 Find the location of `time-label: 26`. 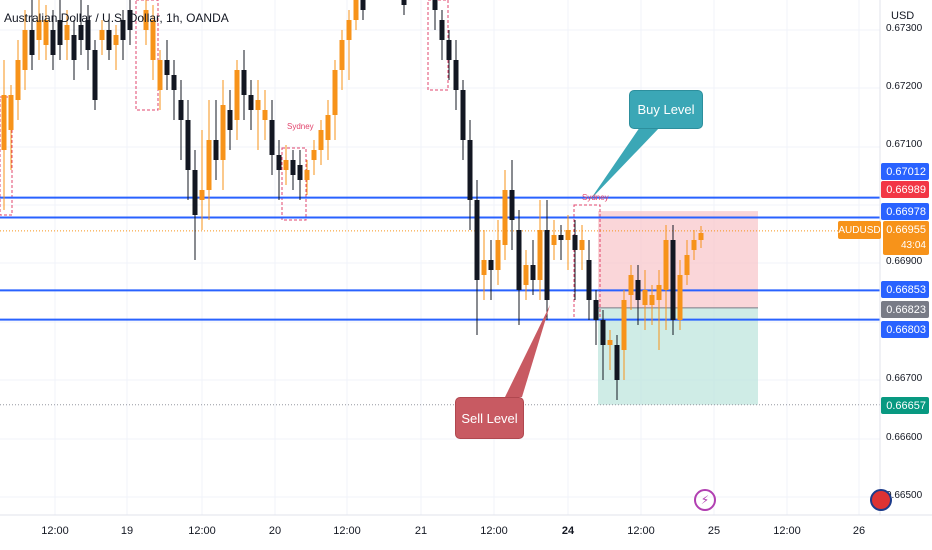

time-label: 26 is located at coordinates (859, 531).